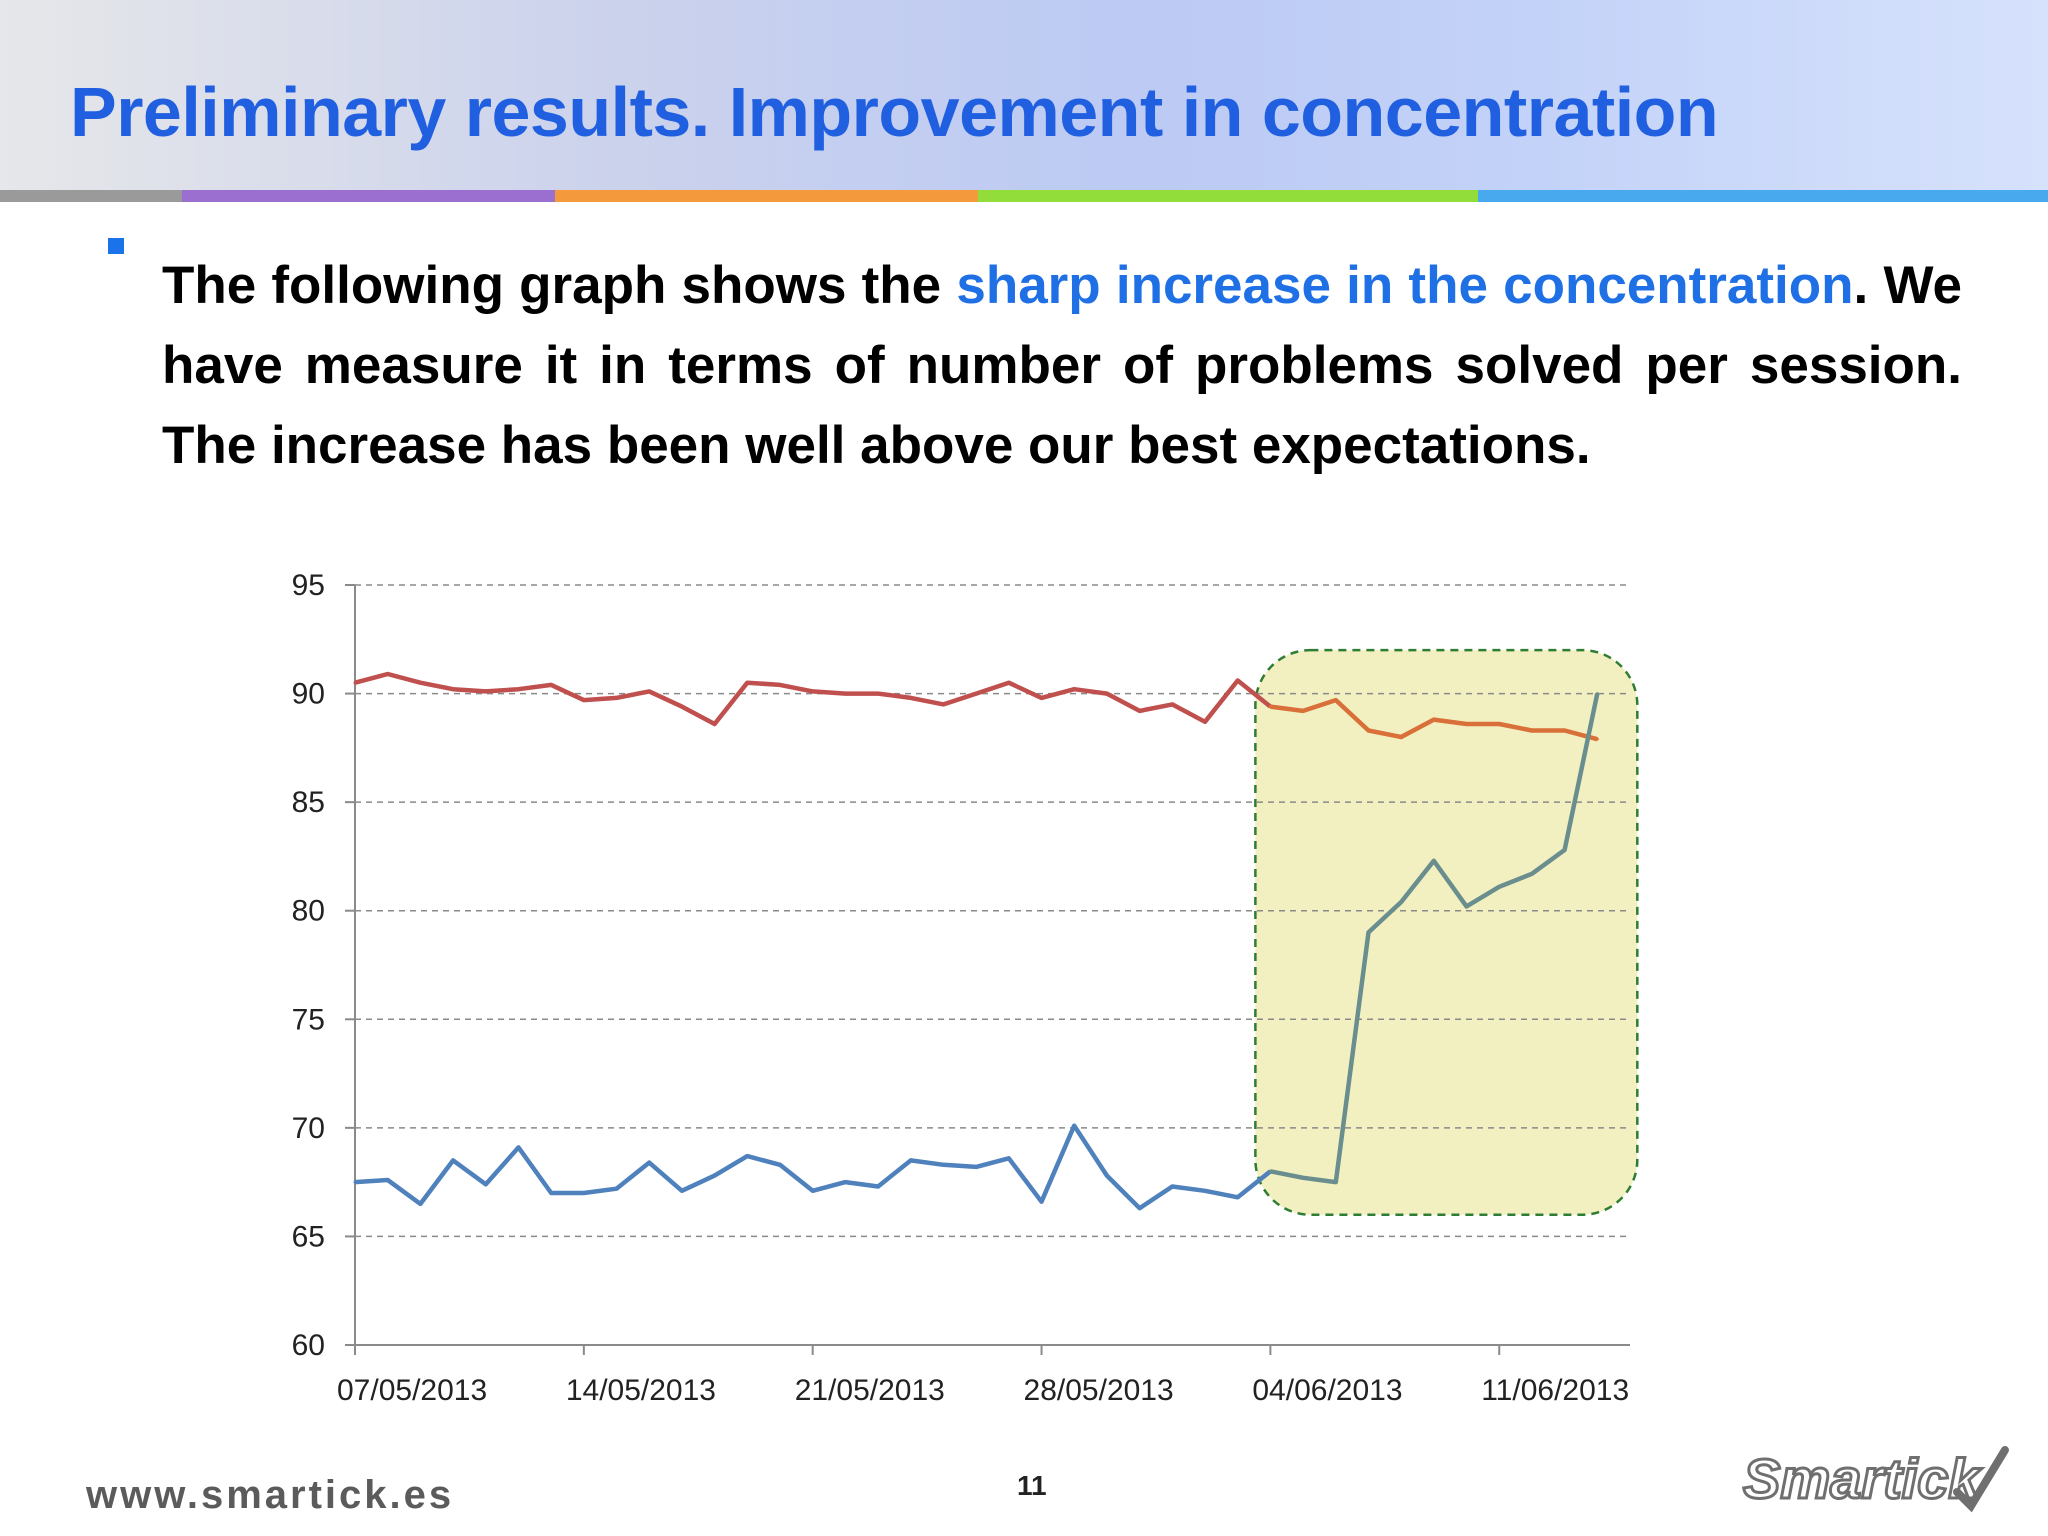  Describe the element at coordinates (308, 802) in the screenshot. I see `y-tick-label-85: 85` at that location.